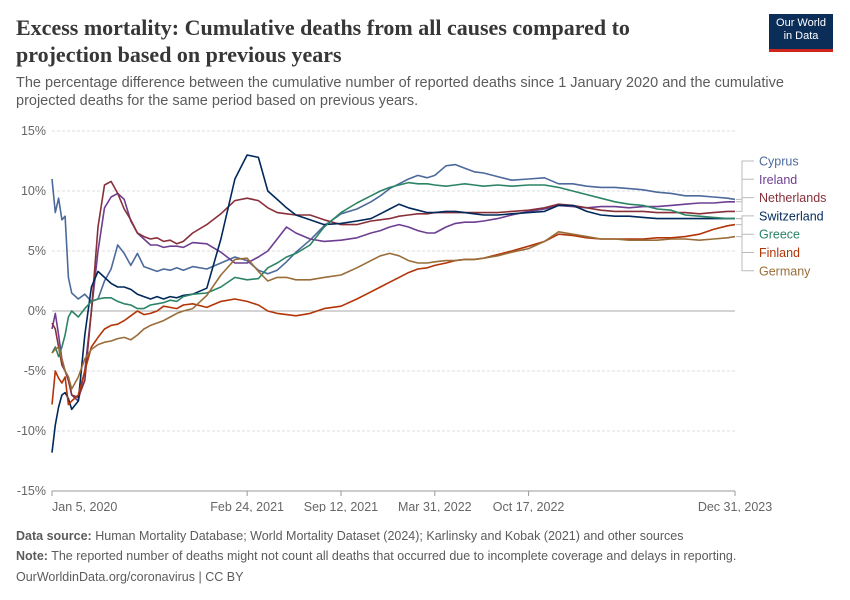 The height and width of the screenshot is (600, 850). I want to click on x-tick-label: Jan 5, 2020, so click(84, 506).